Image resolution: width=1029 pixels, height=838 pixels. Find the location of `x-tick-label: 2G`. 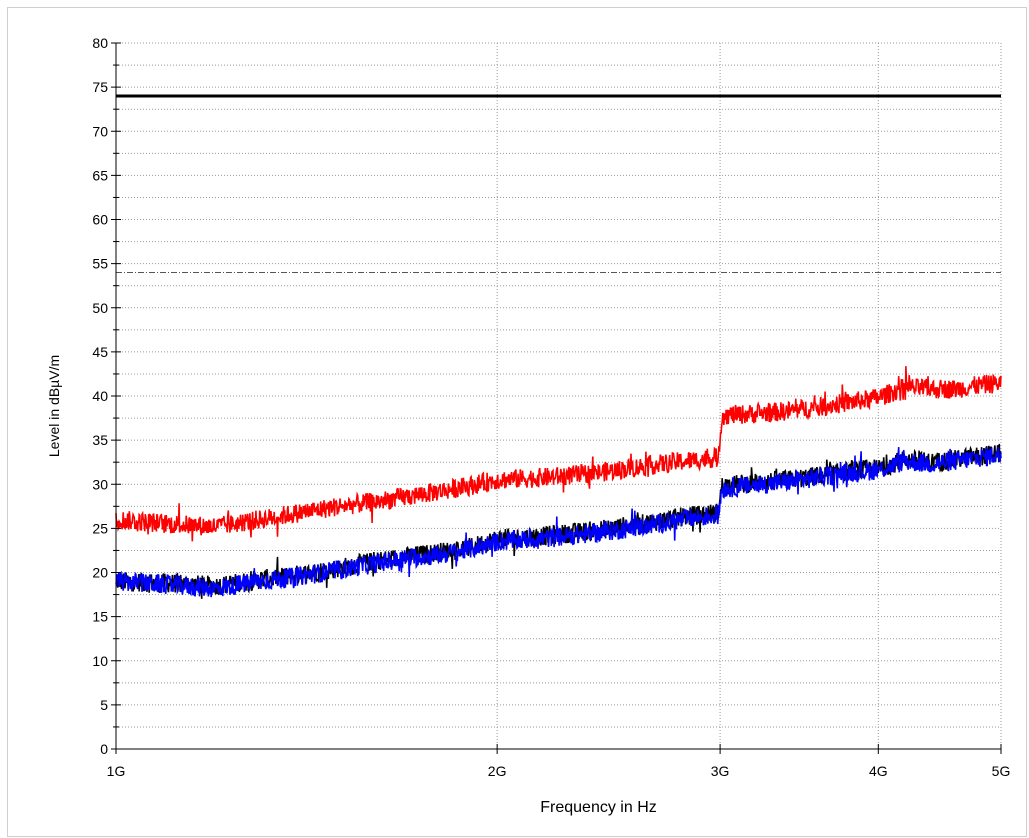

x-tick-label: 2G is located at coordinates (497, 771).